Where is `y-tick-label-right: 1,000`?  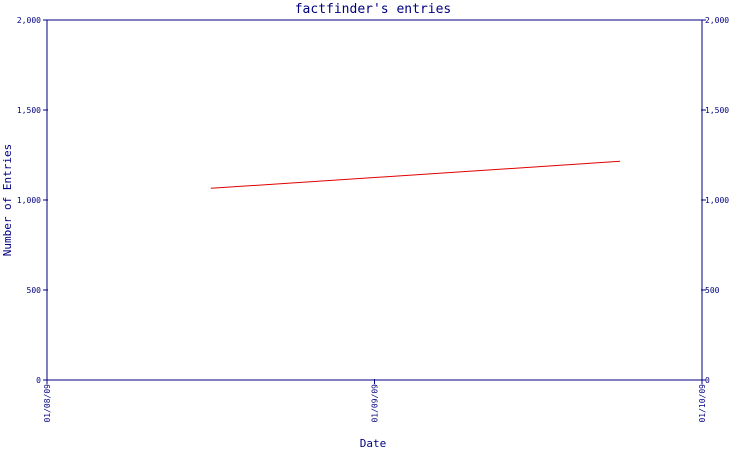 y-tick-label-right: 1,000 is located at coordinates (717, 200).